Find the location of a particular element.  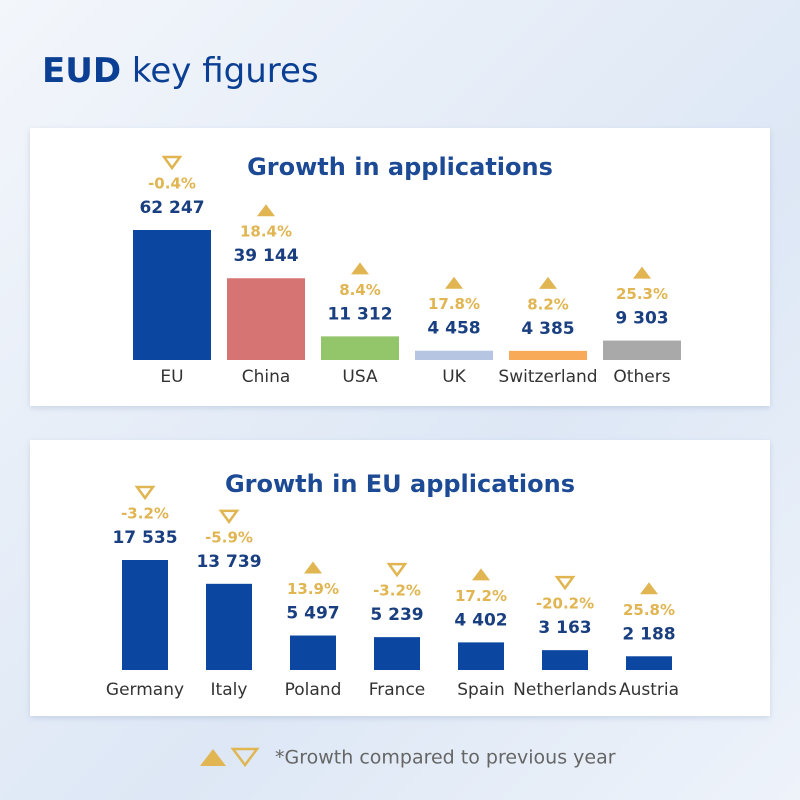

category-label: China is located at coordinates (266, 377).